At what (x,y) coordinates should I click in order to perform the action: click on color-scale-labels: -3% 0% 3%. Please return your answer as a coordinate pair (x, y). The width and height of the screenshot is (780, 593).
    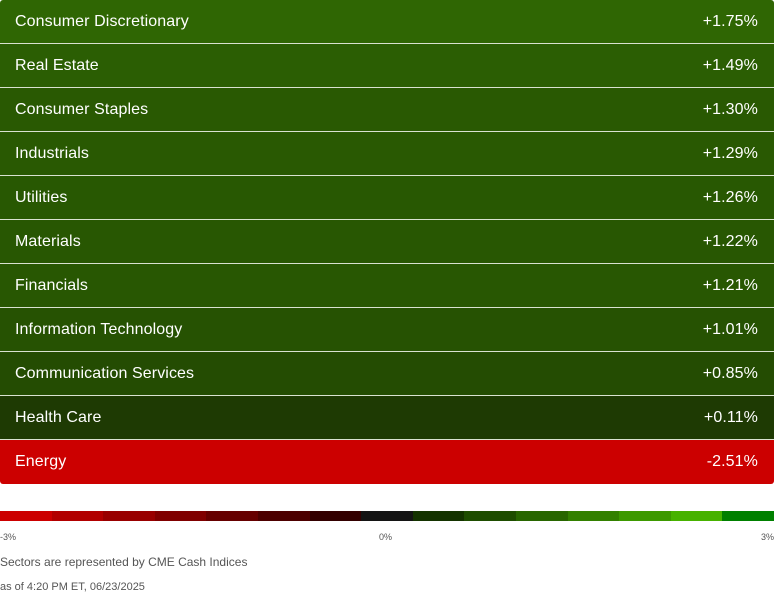
    Looking at the image, I should click on (387, 539).